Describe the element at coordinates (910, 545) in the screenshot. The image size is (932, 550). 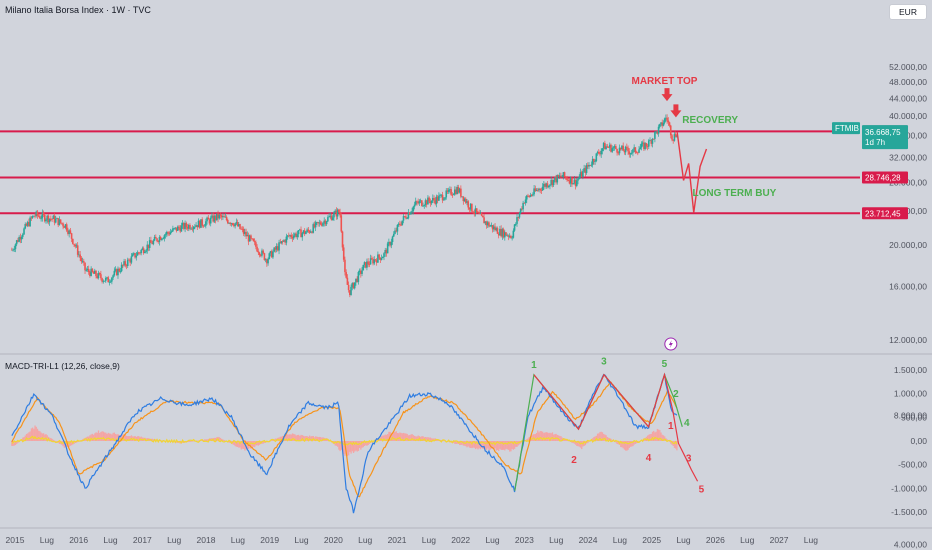
I see `price-axis-tick: 4.000,00` at that location.